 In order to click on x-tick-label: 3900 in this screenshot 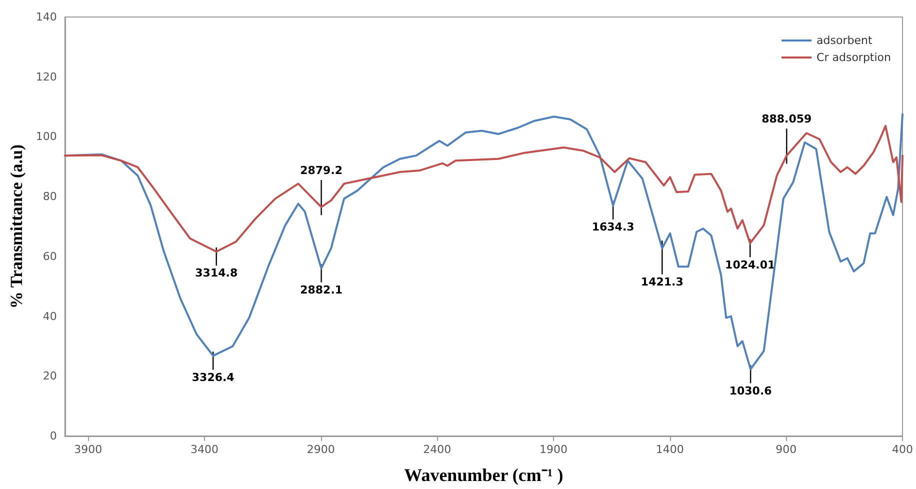, I will do `click(88, 449)`.